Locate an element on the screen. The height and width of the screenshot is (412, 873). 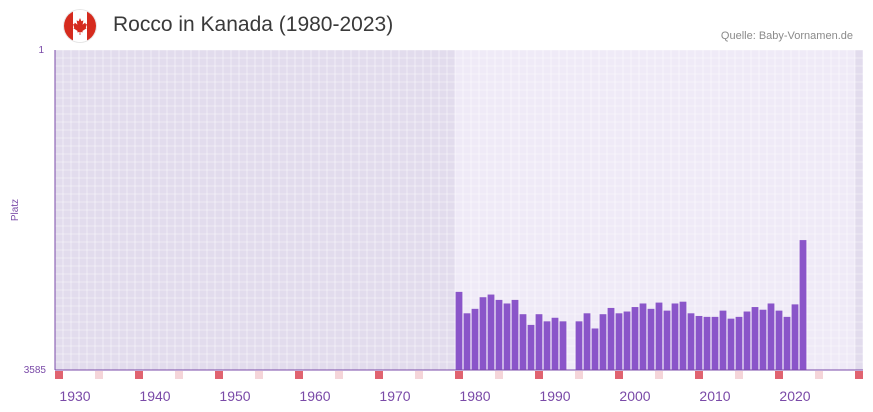
year-marker-1948 is located at coordinates (219, 375).